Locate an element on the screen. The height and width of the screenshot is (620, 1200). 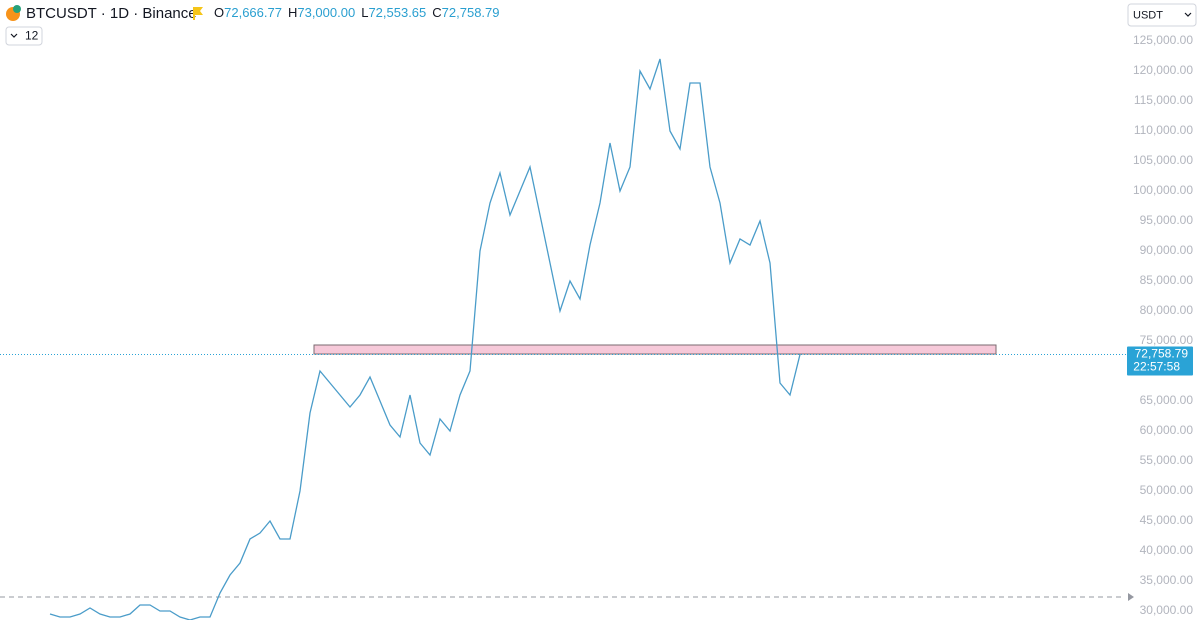
y-tick-label: 95,000.00 is located at coordinates (1167, 220).